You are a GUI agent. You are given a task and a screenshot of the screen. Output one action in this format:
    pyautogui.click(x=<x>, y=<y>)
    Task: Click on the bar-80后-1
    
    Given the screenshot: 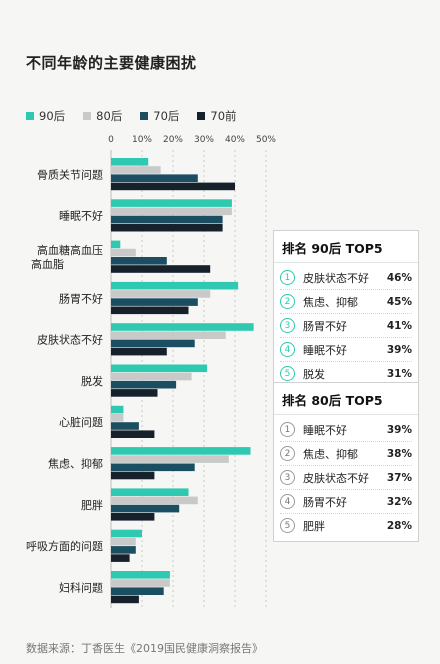 What is the action you would take?
    pyautogui.click(x=171, y=211)
    